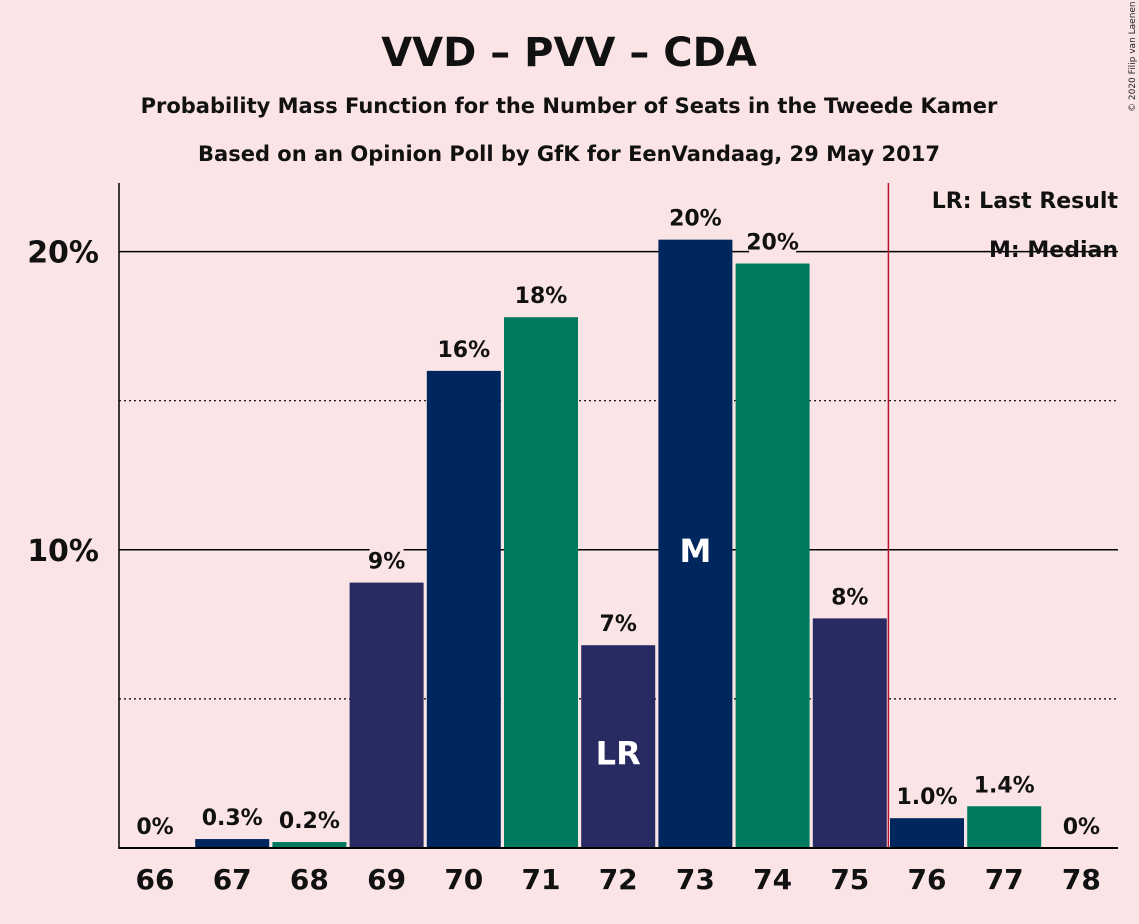 This screenshot has width=1139, height=924. I want to click on data-label-77: 1.4%, so click(1004, 785).